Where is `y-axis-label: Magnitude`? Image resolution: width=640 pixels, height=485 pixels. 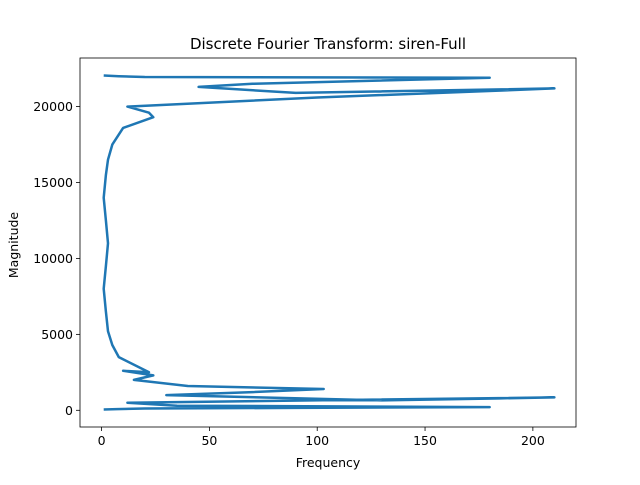
y-axis-label: Magnitude is located at coordinates (13, 245).